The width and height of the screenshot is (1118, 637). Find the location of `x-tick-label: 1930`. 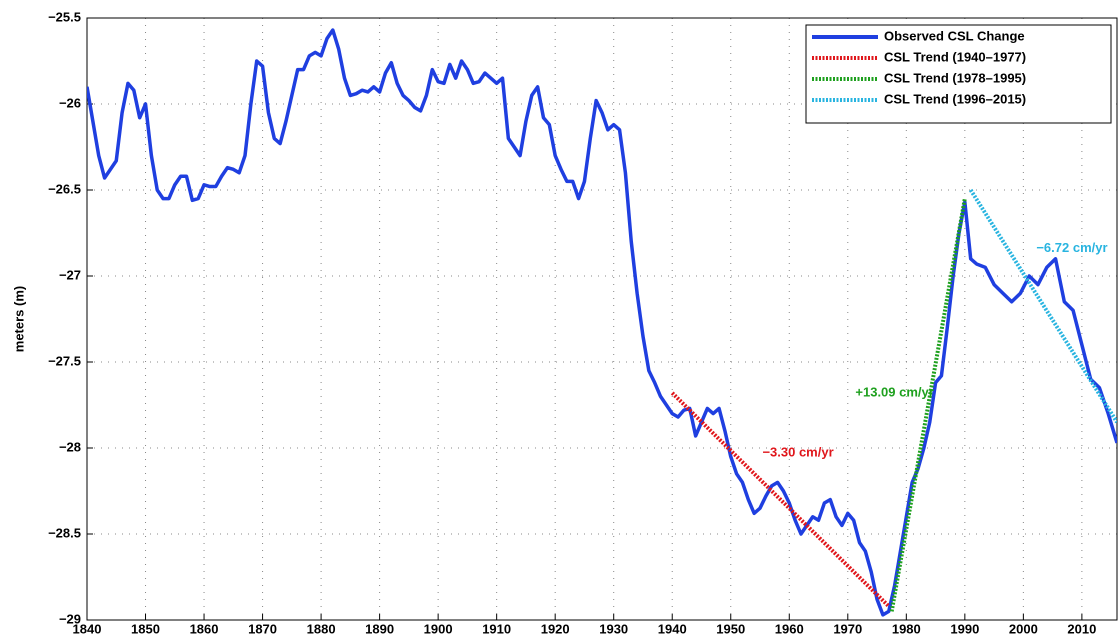

x-tick-label: 1930 is located at coordinates (613, 628).